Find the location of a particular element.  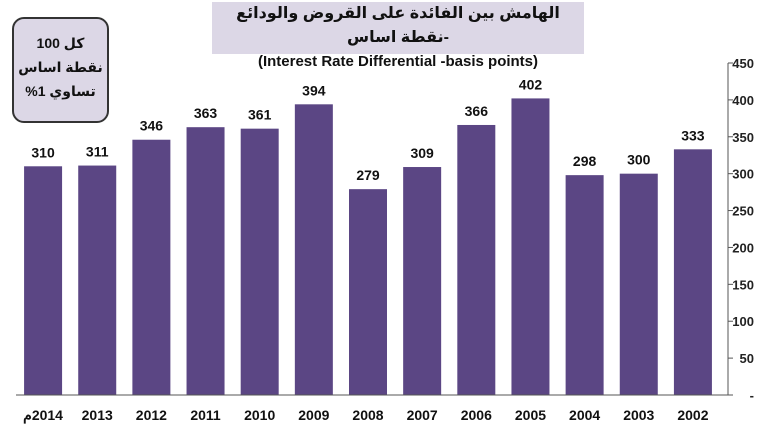

y-tick-label: 450 is located at coordinates (743, 63).